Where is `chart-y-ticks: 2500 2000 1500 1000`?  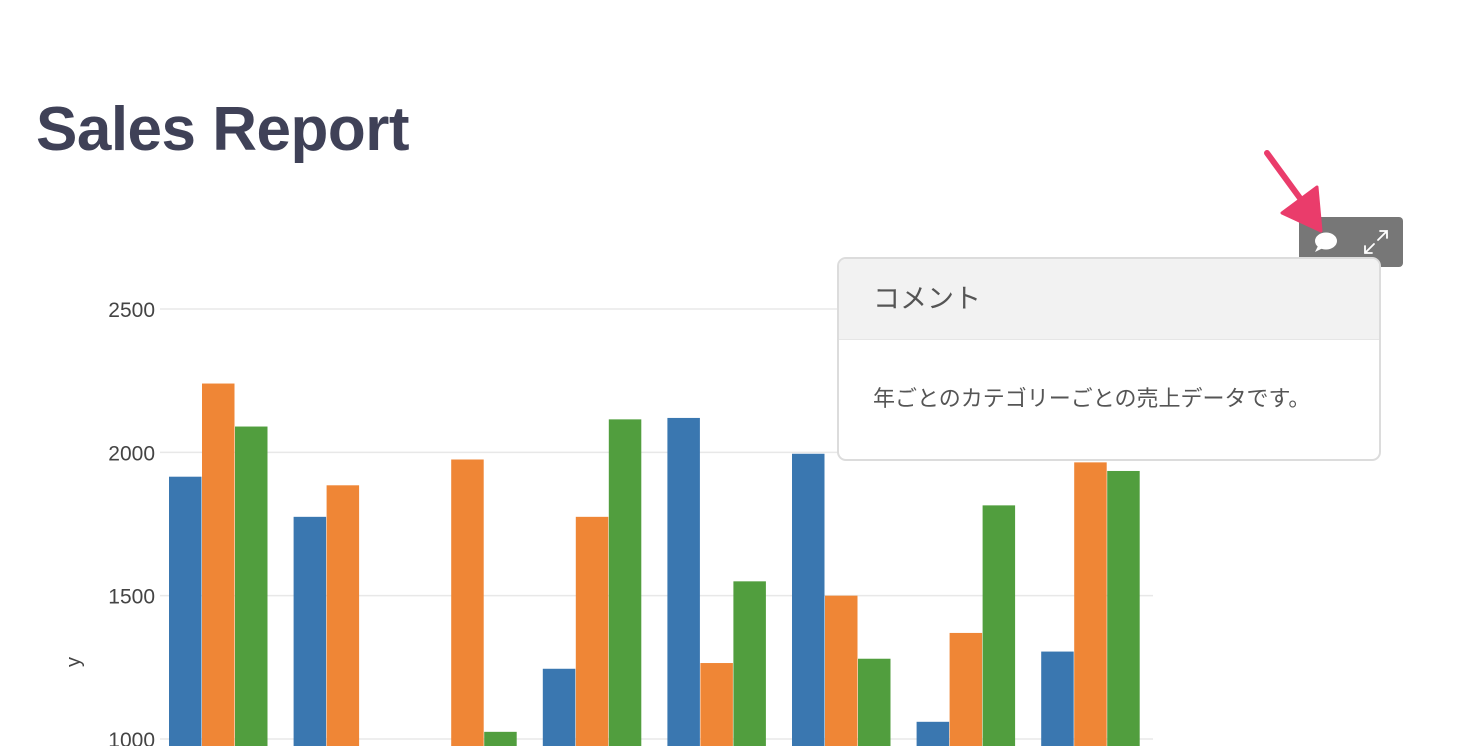 chart-y-ticks: 2500 2000 1500 1000 is located at coordinates (131, 522).